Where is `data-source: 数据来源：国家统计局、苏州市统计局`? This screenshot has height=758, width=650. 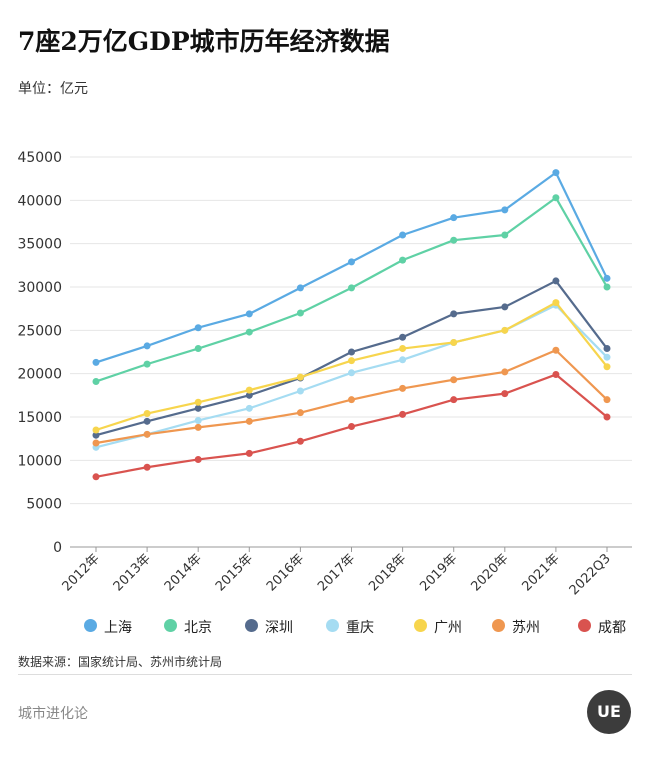 data-source: 数据来源：国家统计局、苏州市统计局 is located at coordinates (120, 662).